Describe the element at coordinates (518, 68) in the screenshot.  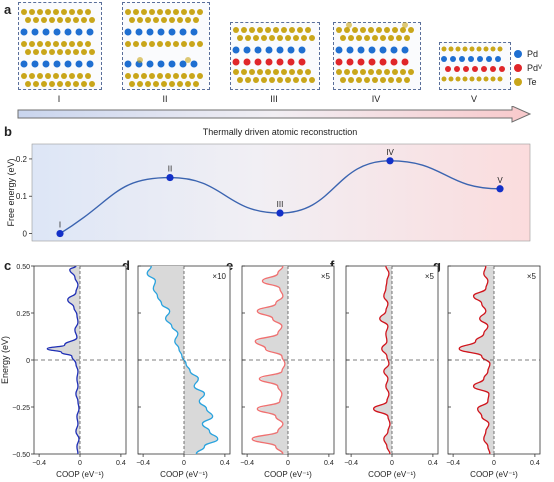
I see `pdv-swatch` at that location.